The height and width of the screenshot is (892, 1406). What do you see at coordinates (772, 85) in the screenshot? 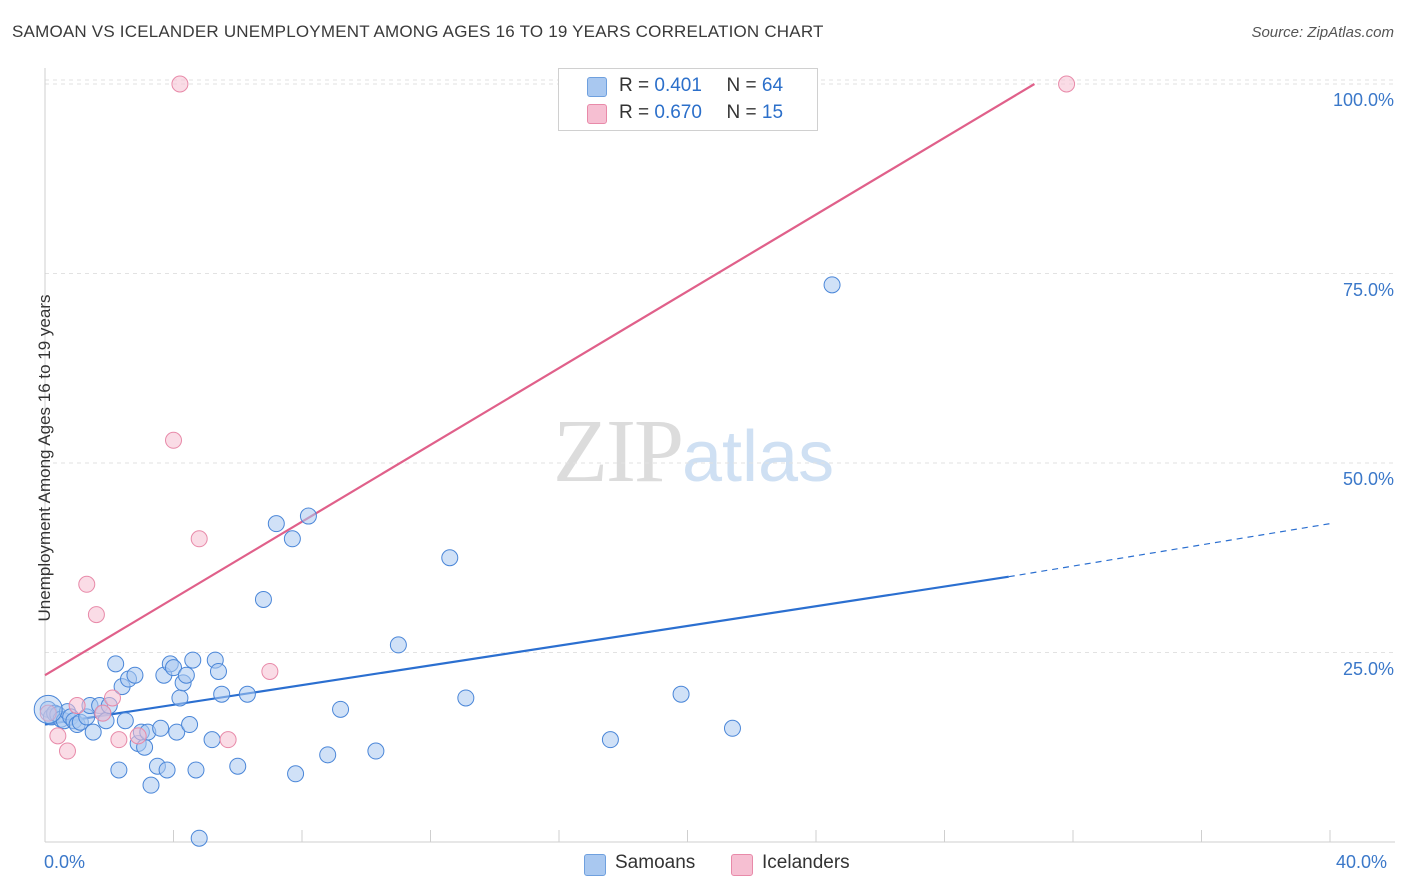
I see `n-value: 64` at bounding box center [772, 85].